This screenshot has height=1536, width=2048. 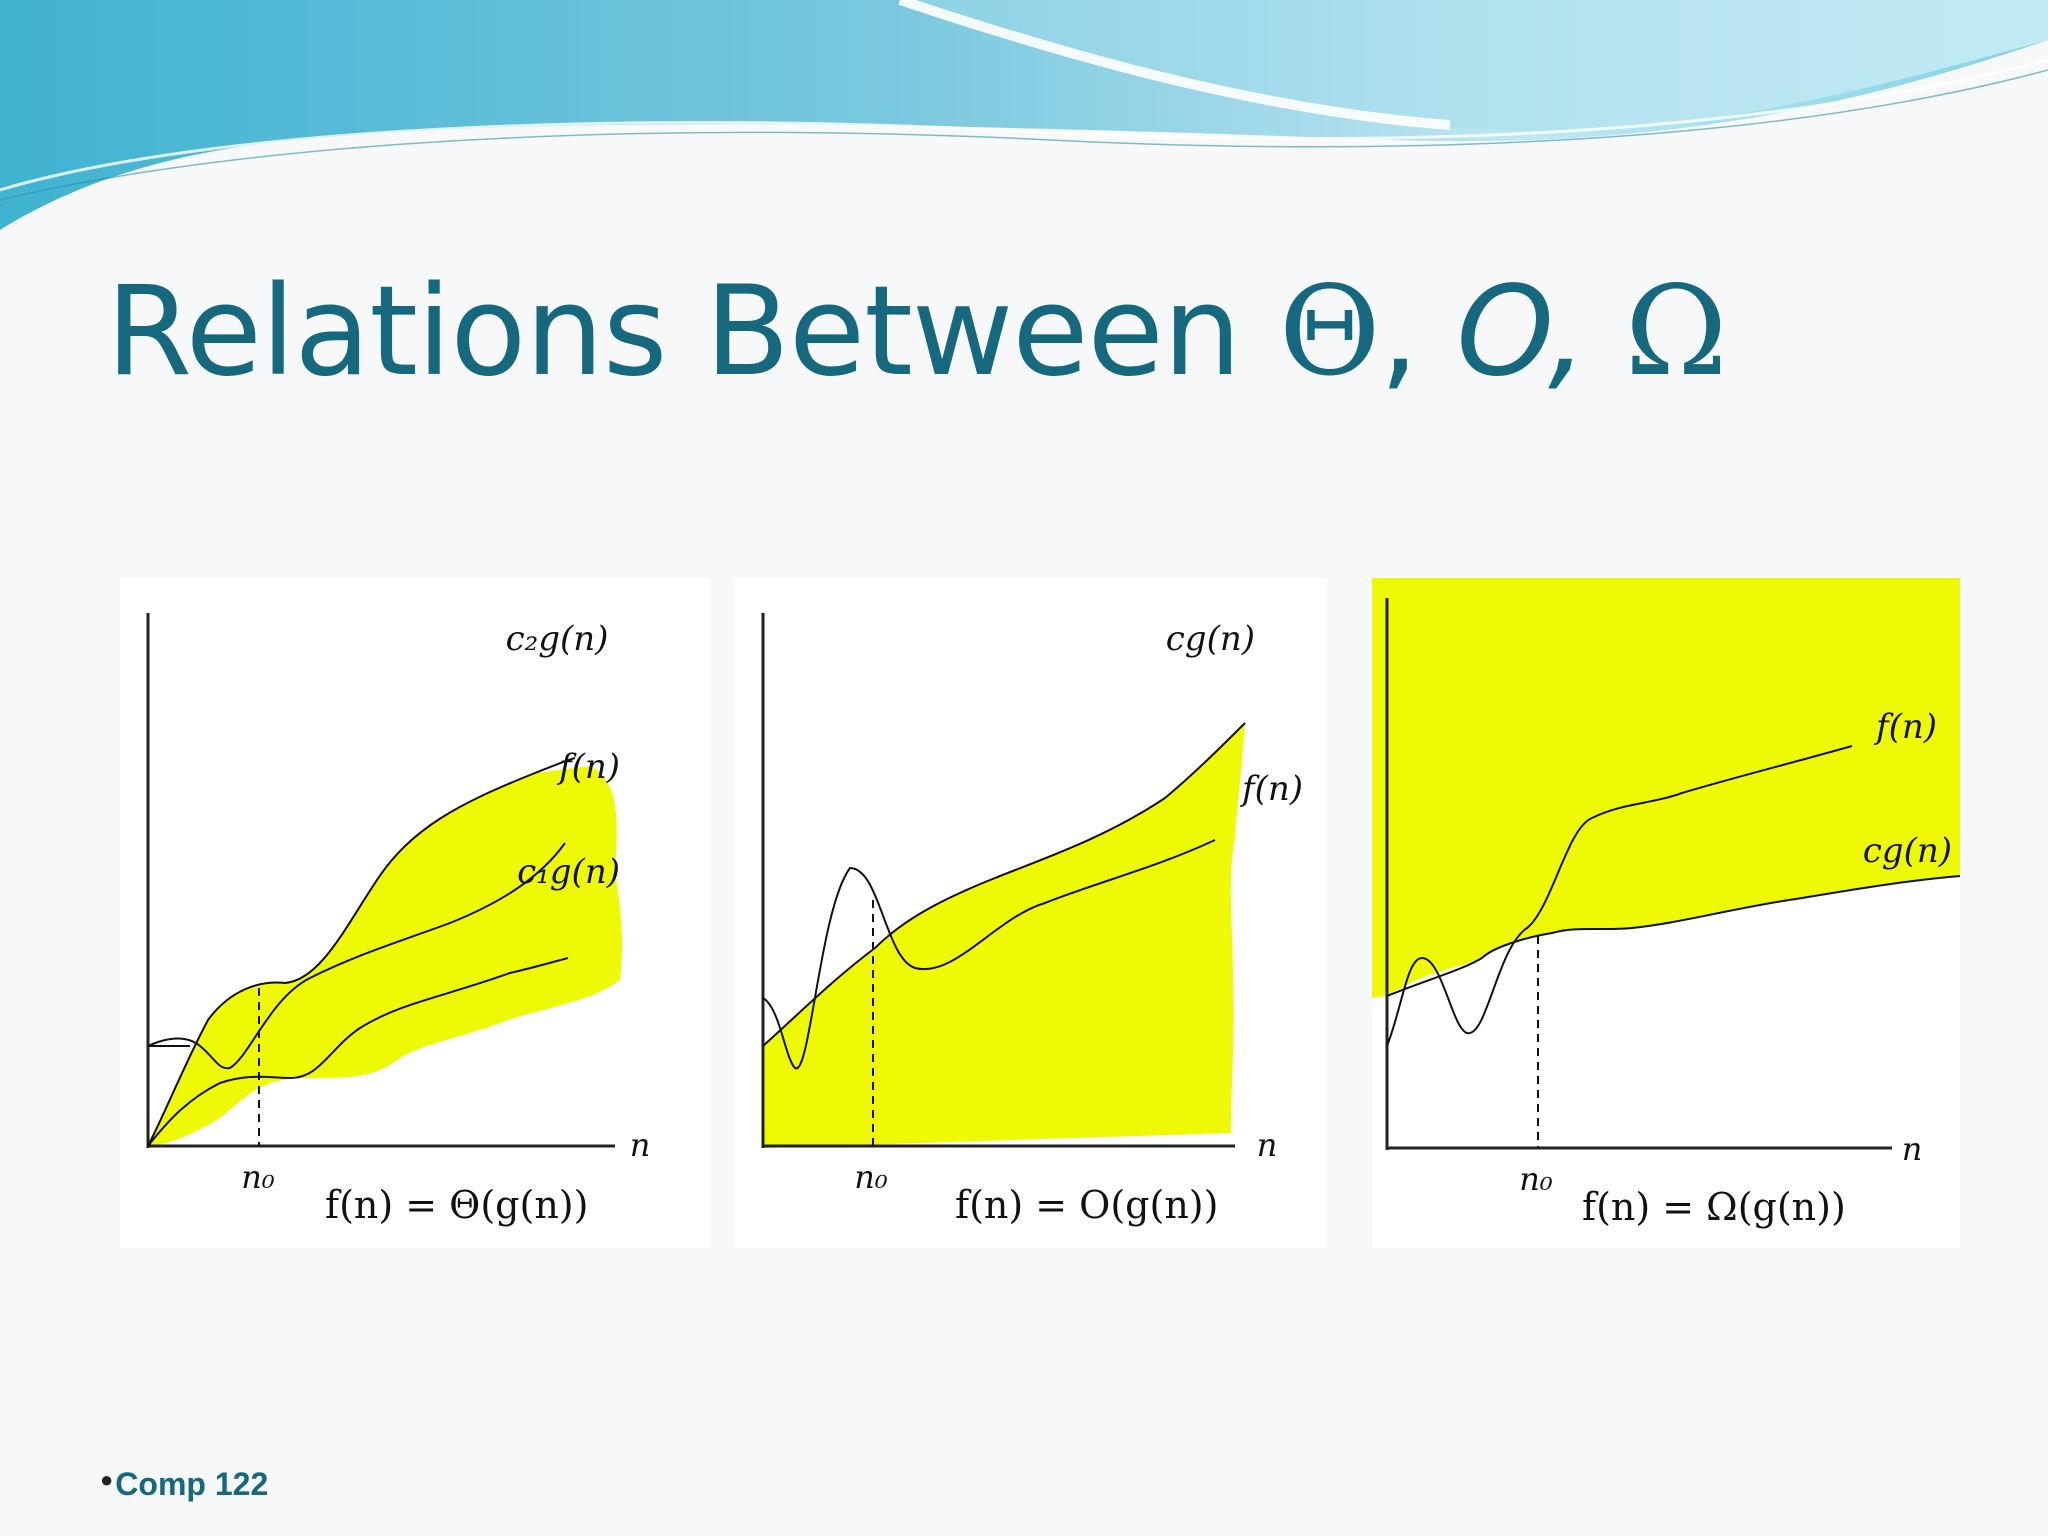 I want to click on theta-middle-curve, so click(x=356, y=956).